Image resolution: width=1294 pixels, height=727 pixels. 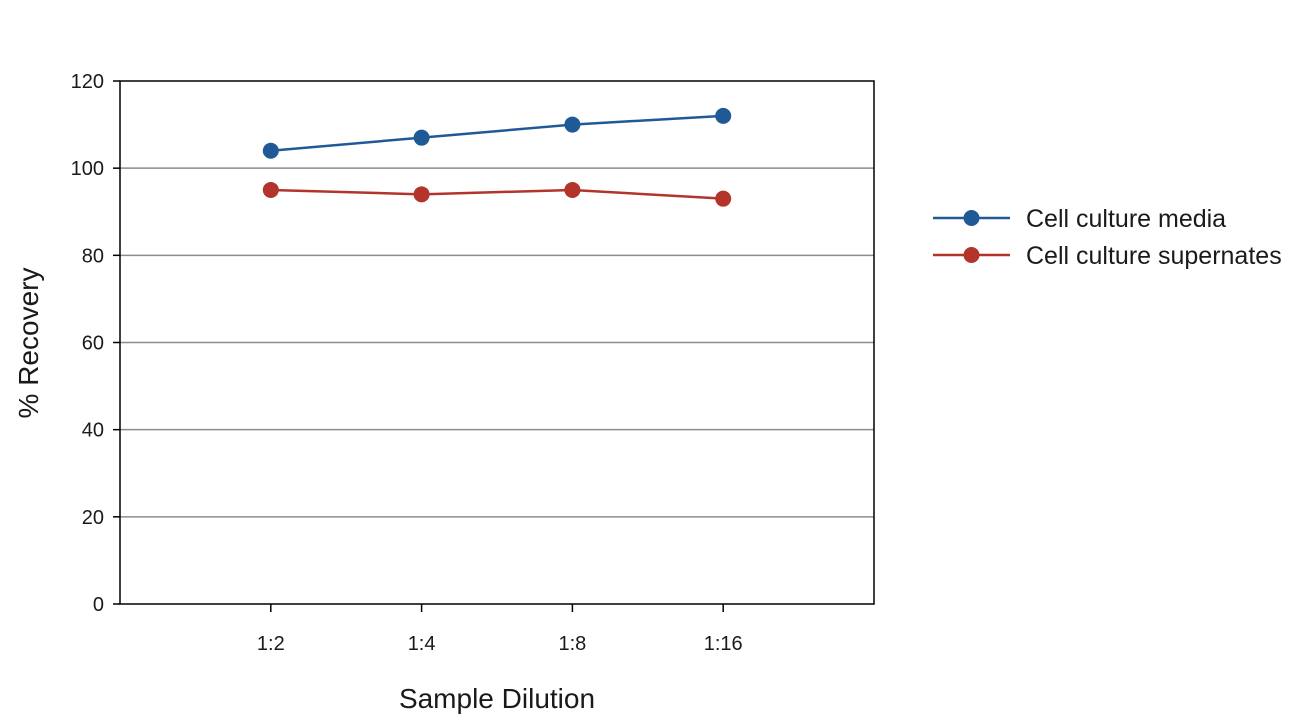 What do you see at coordinates (87, 169) in the screenshot?
I see `y-tick-label: 100` at bounding box center [87, 169].